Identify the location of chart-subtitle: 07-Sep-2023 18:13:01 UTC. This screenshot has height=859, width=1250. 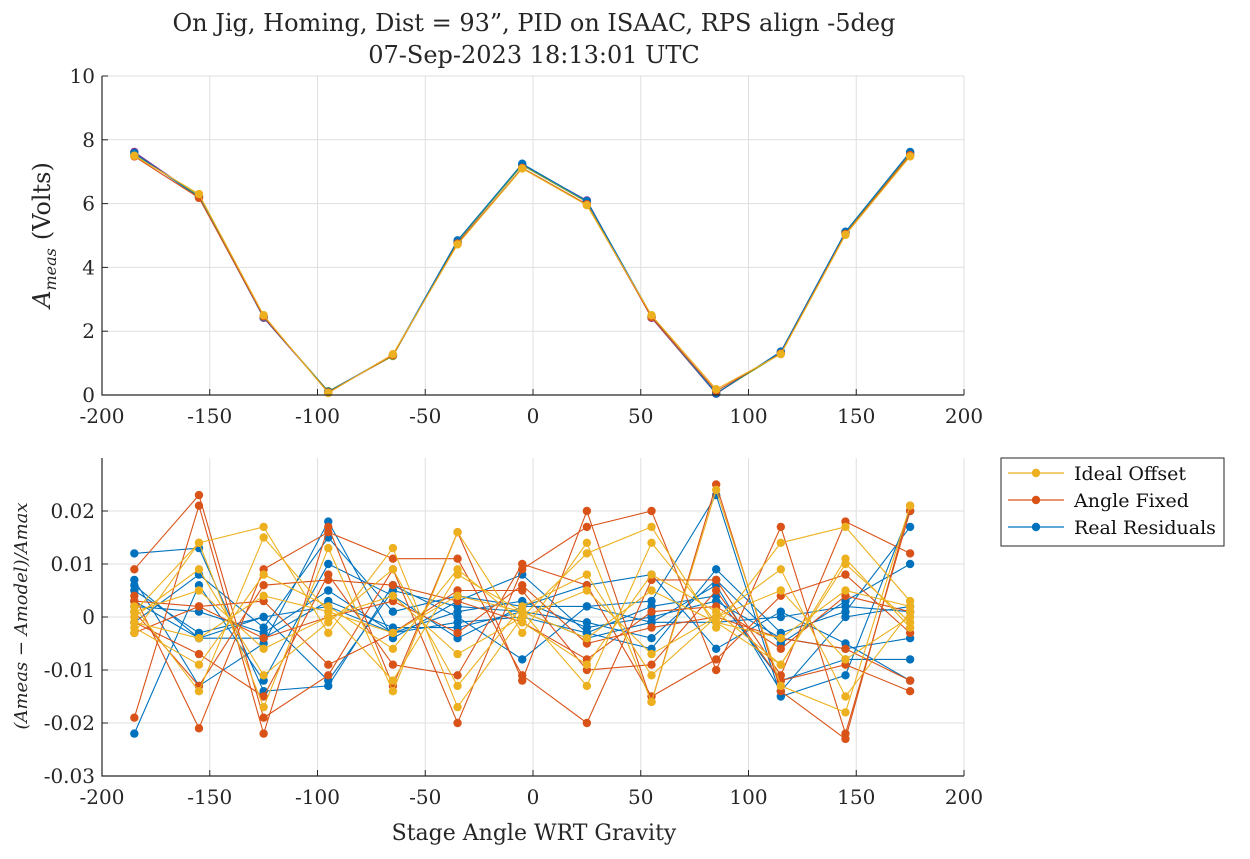
(534, 55).